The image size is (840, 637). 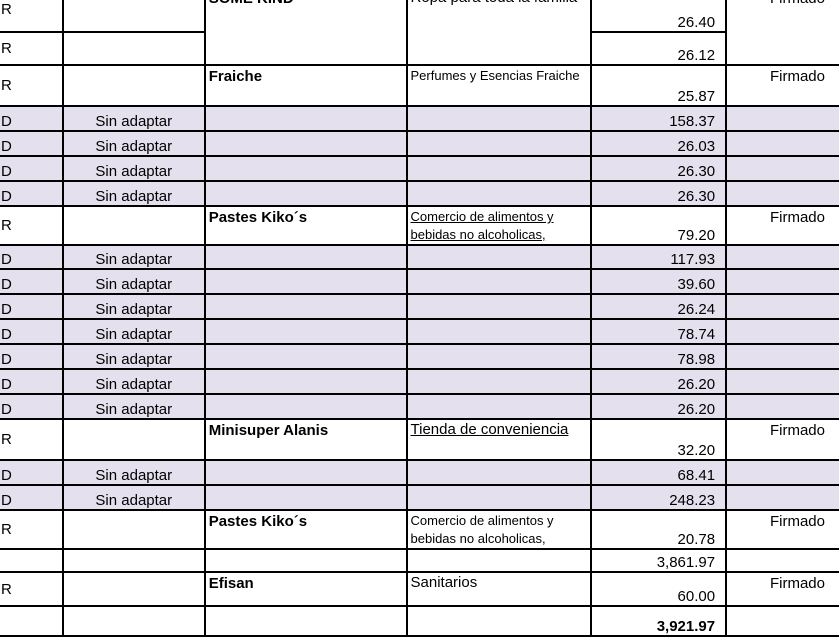 What do you see at coordinates (305, 589) in the screenshot?
I see `business-name-cell: Efisan` at bounding box center [305, 589].